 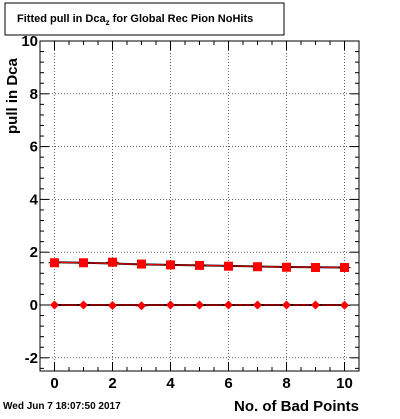 I want to click on y-tick-label: 0, so click(x=34, y=305).